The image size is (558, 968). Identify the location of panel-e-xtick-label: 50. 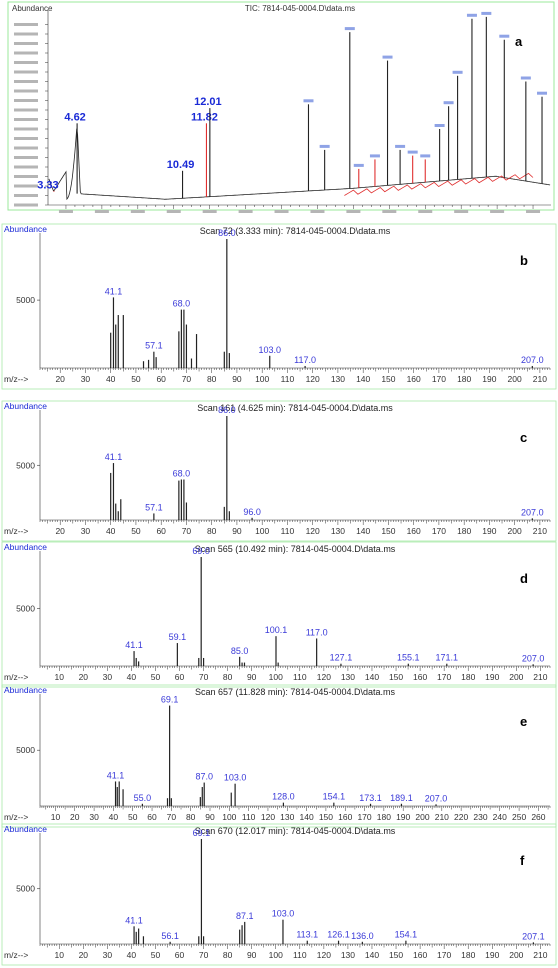
(133, 817).